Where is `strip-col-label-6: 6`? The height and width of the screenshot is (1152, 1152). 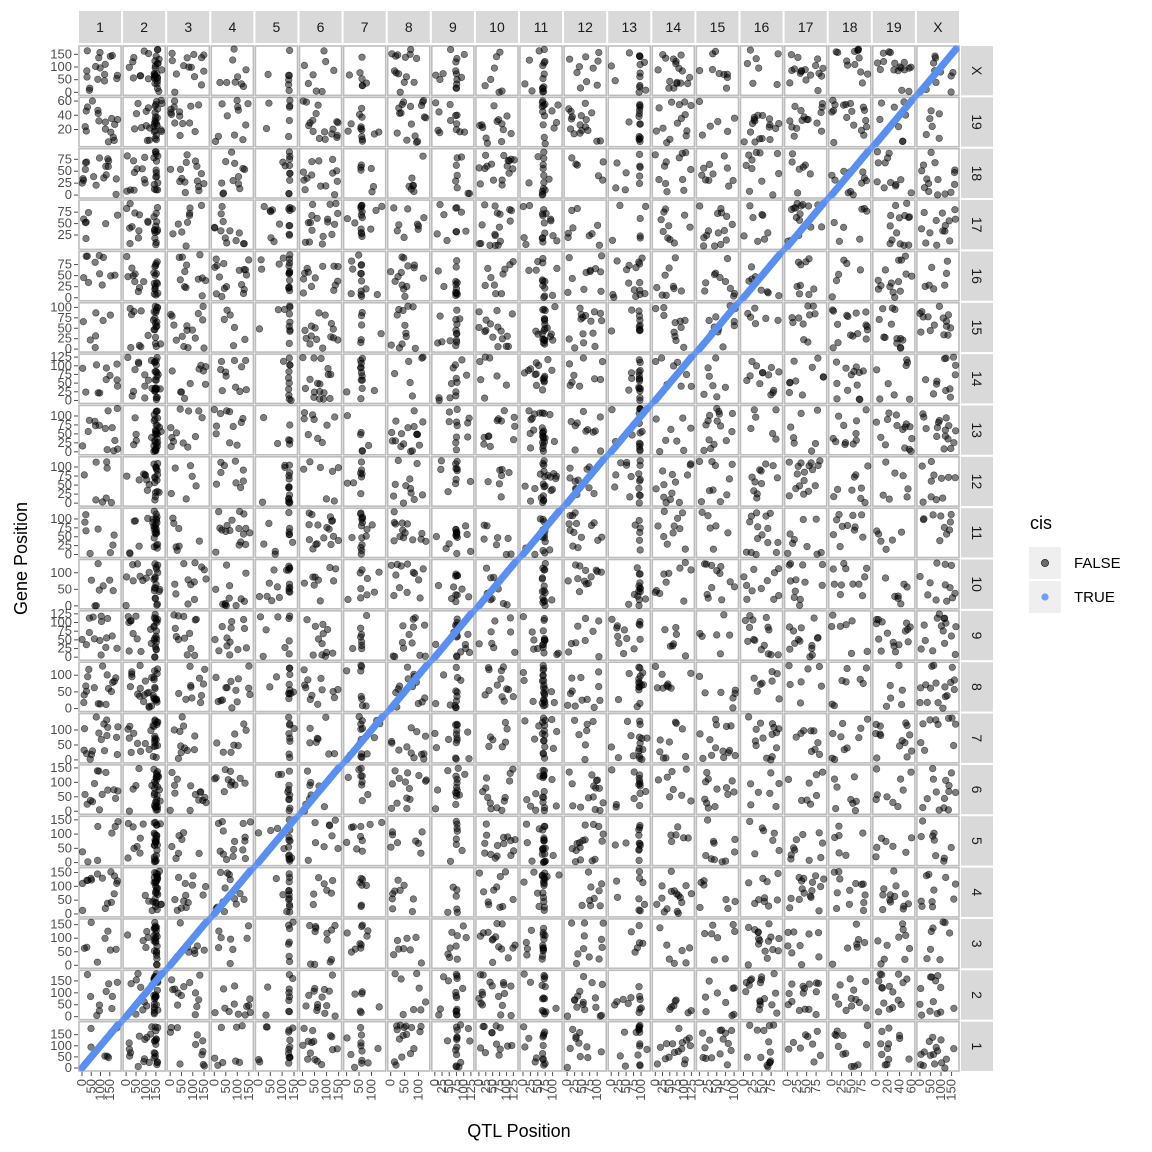
strip-col-label-6: 6 is located at coordinates (321, 27).